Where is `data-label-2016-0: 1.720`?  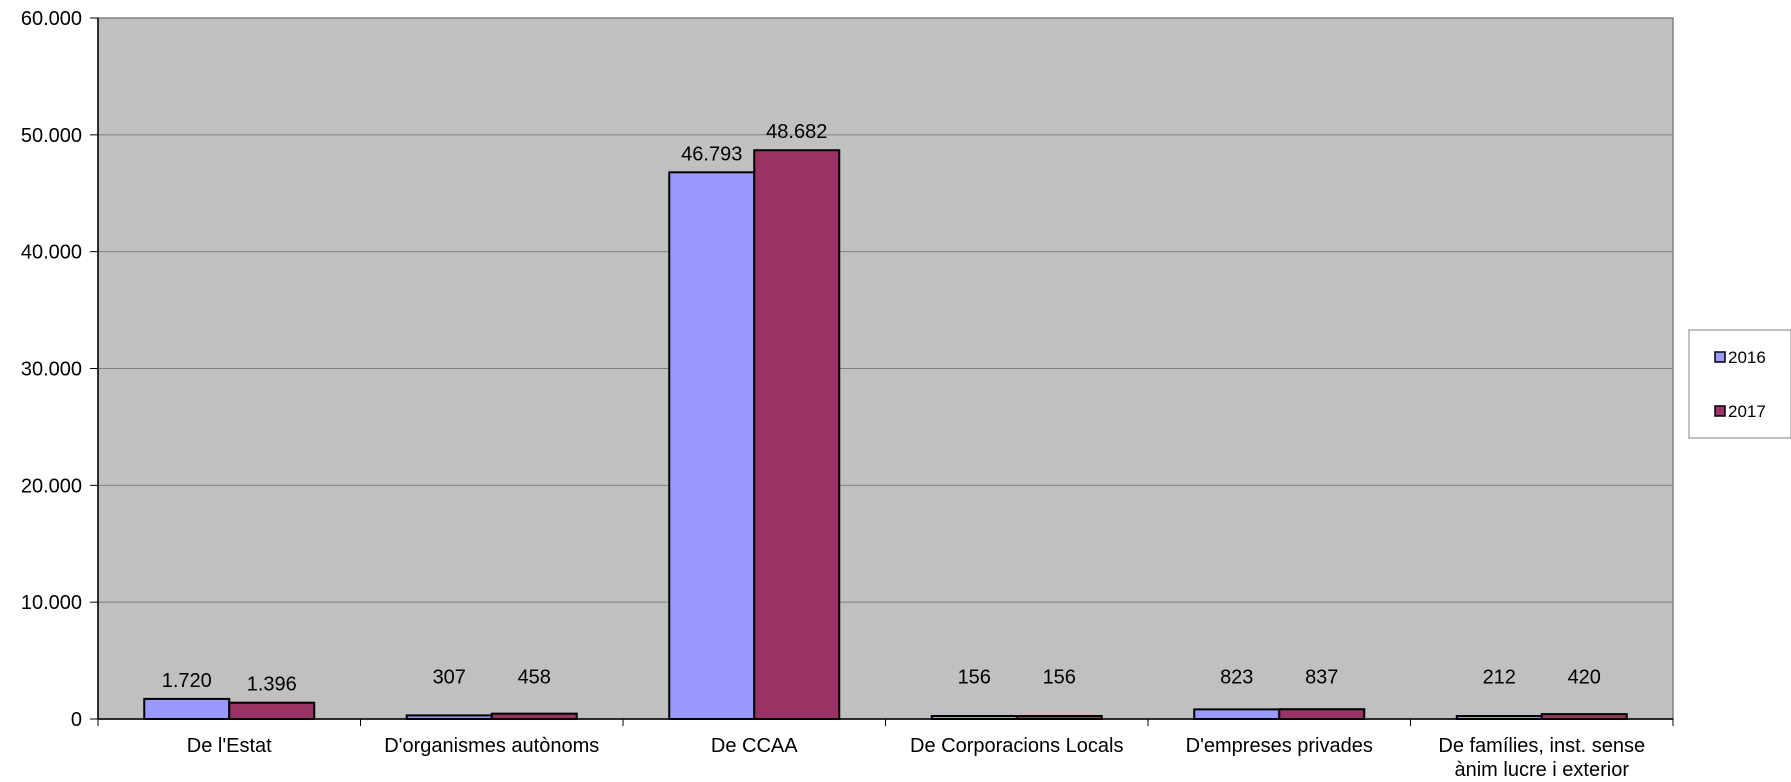 data-label-2016-0: 1.720 is located at coordinates (187, 681).